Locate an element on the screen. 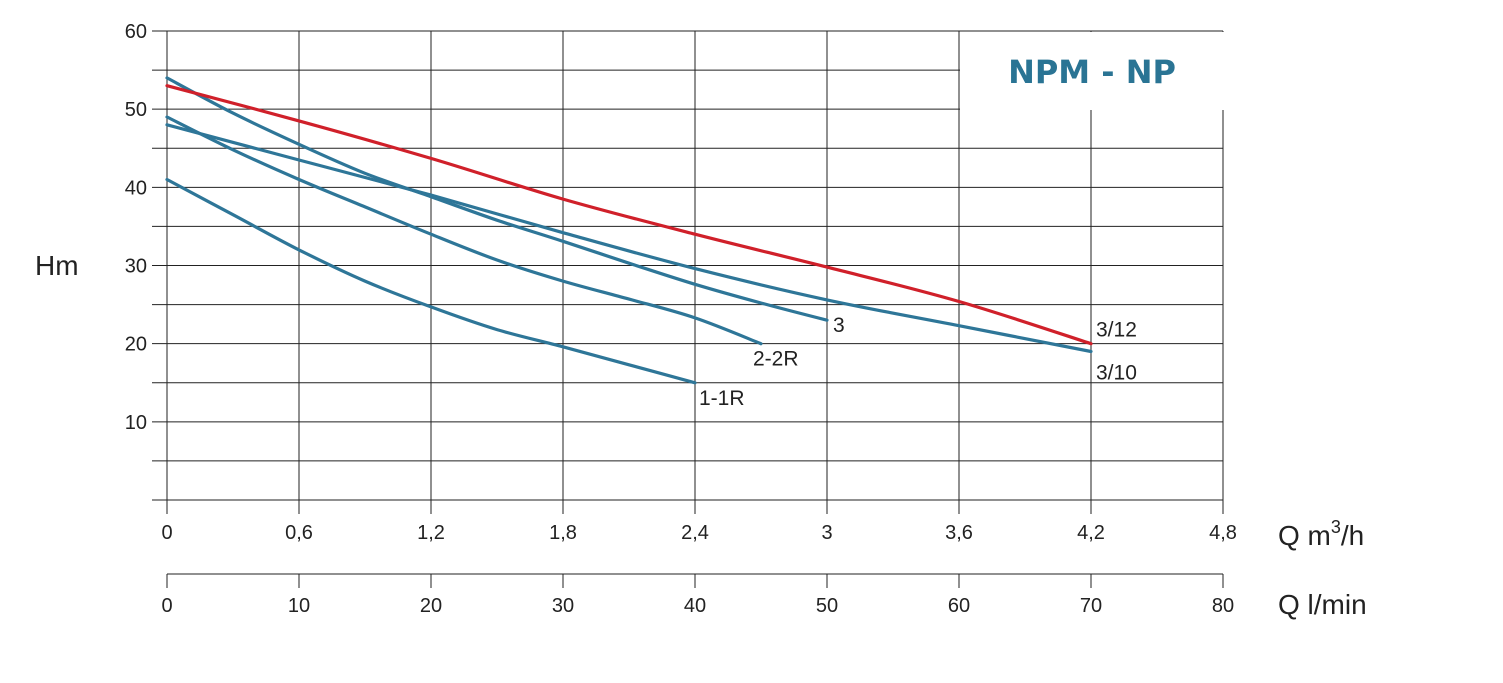 The height and width of the screenshot is (683, 1503). chart-title: NPM - NP is located at coordinates (1092, 72).